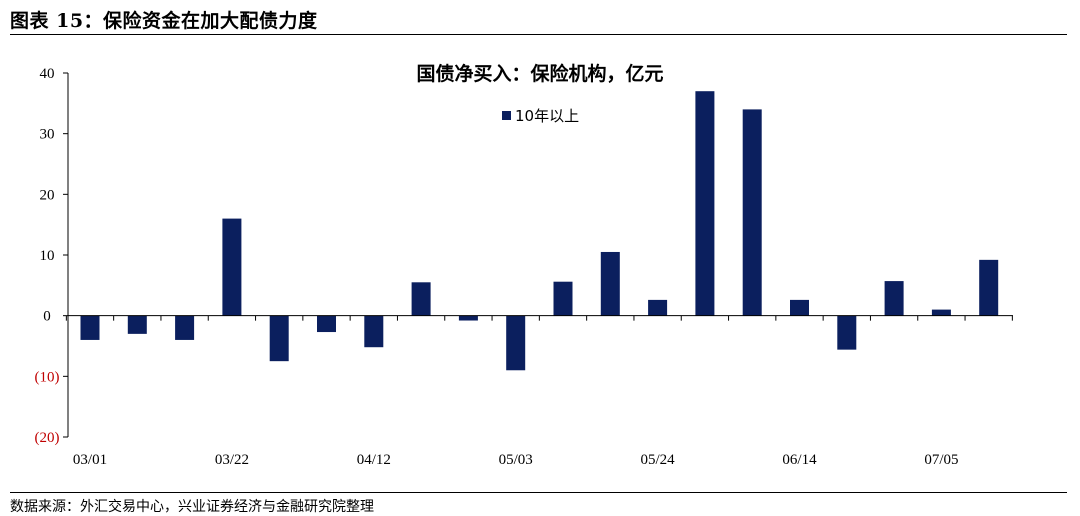 This screenshot has width=1080, height=516. I want to click on figure-title: 图表 15：保险资金在加大配债力度, so click(164, 21).